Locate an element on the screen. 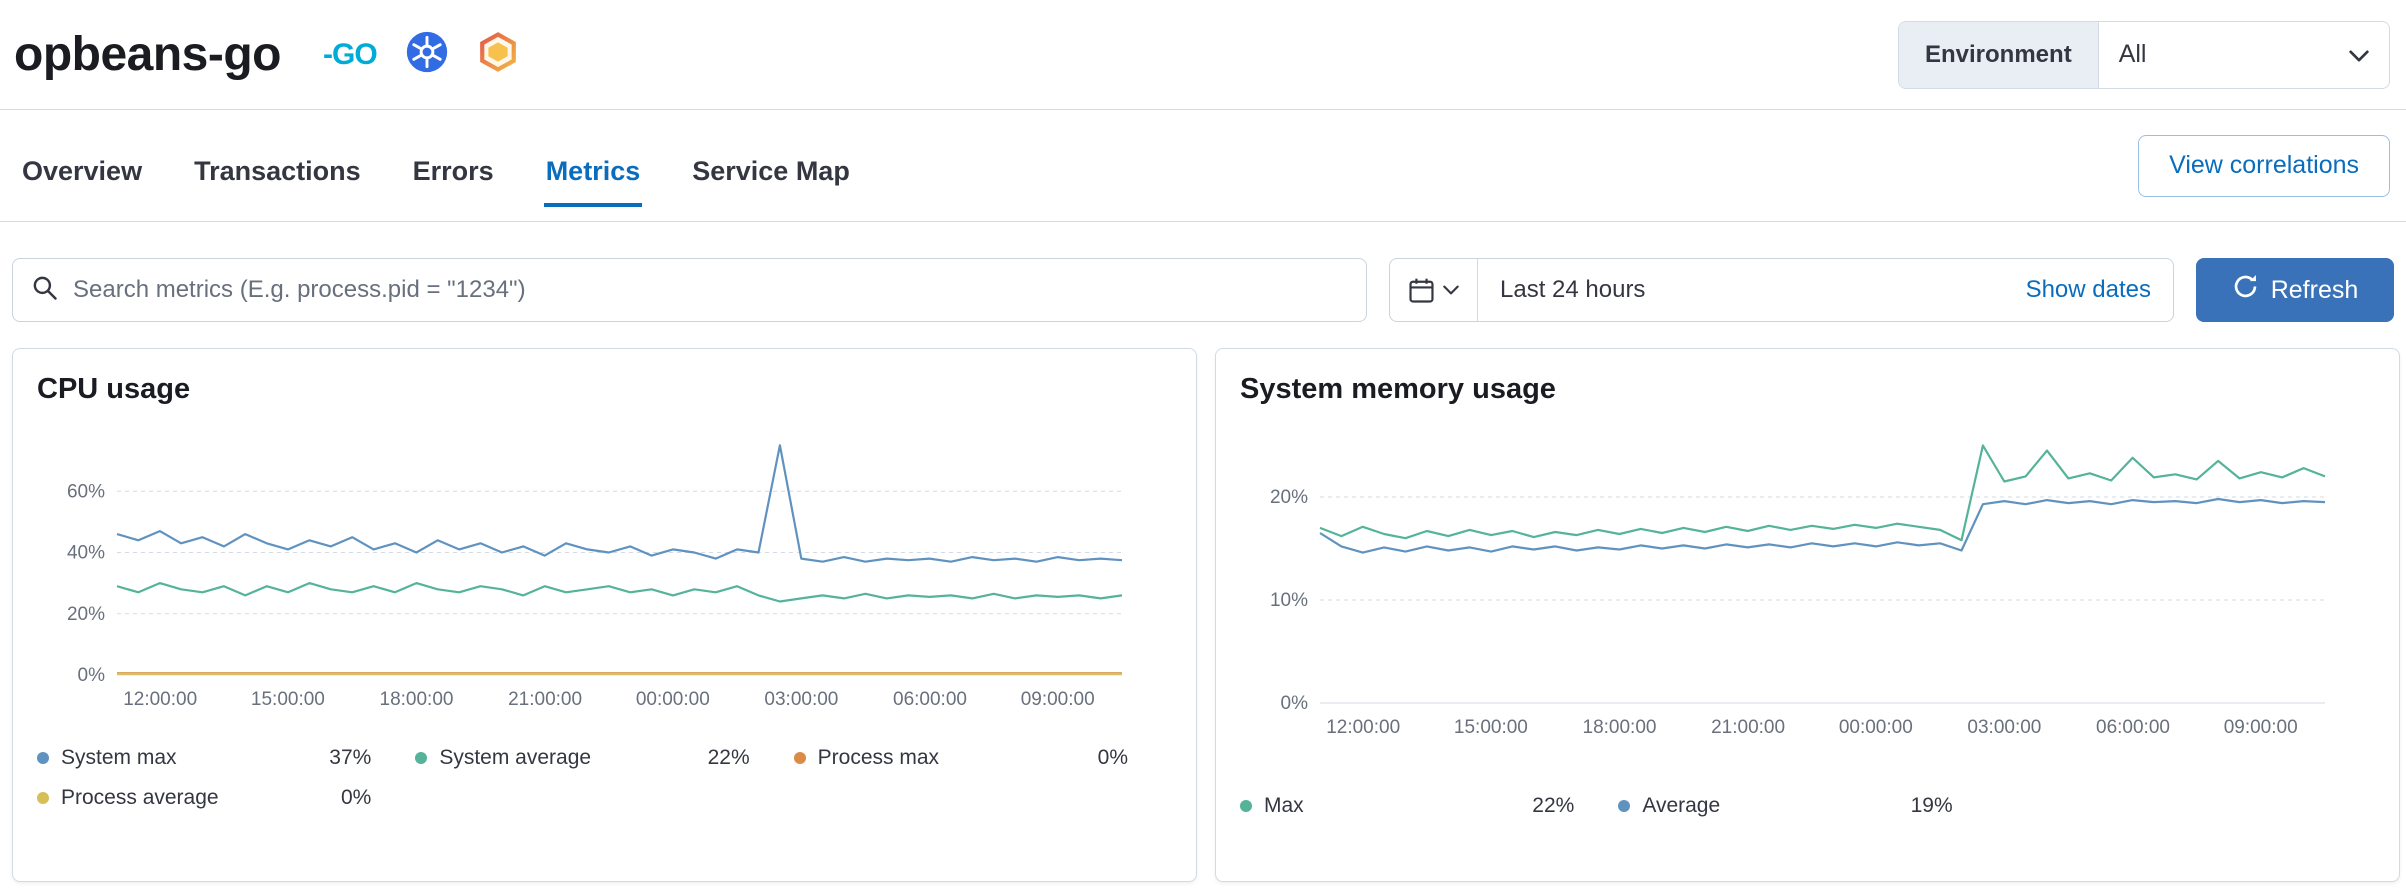 The image size is (2406, 890). metrics-search is located at coordinates (689, 290).